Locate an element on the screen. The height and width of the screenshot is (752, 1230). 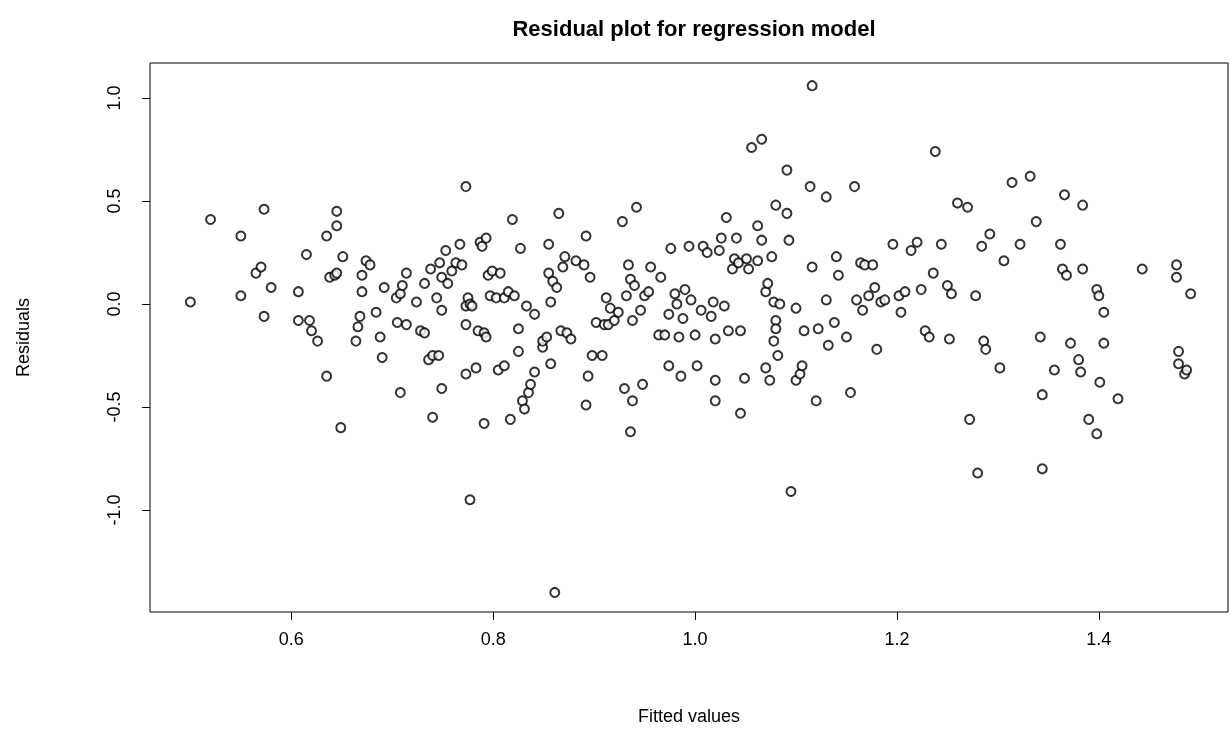
y-axis-title: Residuals is located at coordinates (23, 337).